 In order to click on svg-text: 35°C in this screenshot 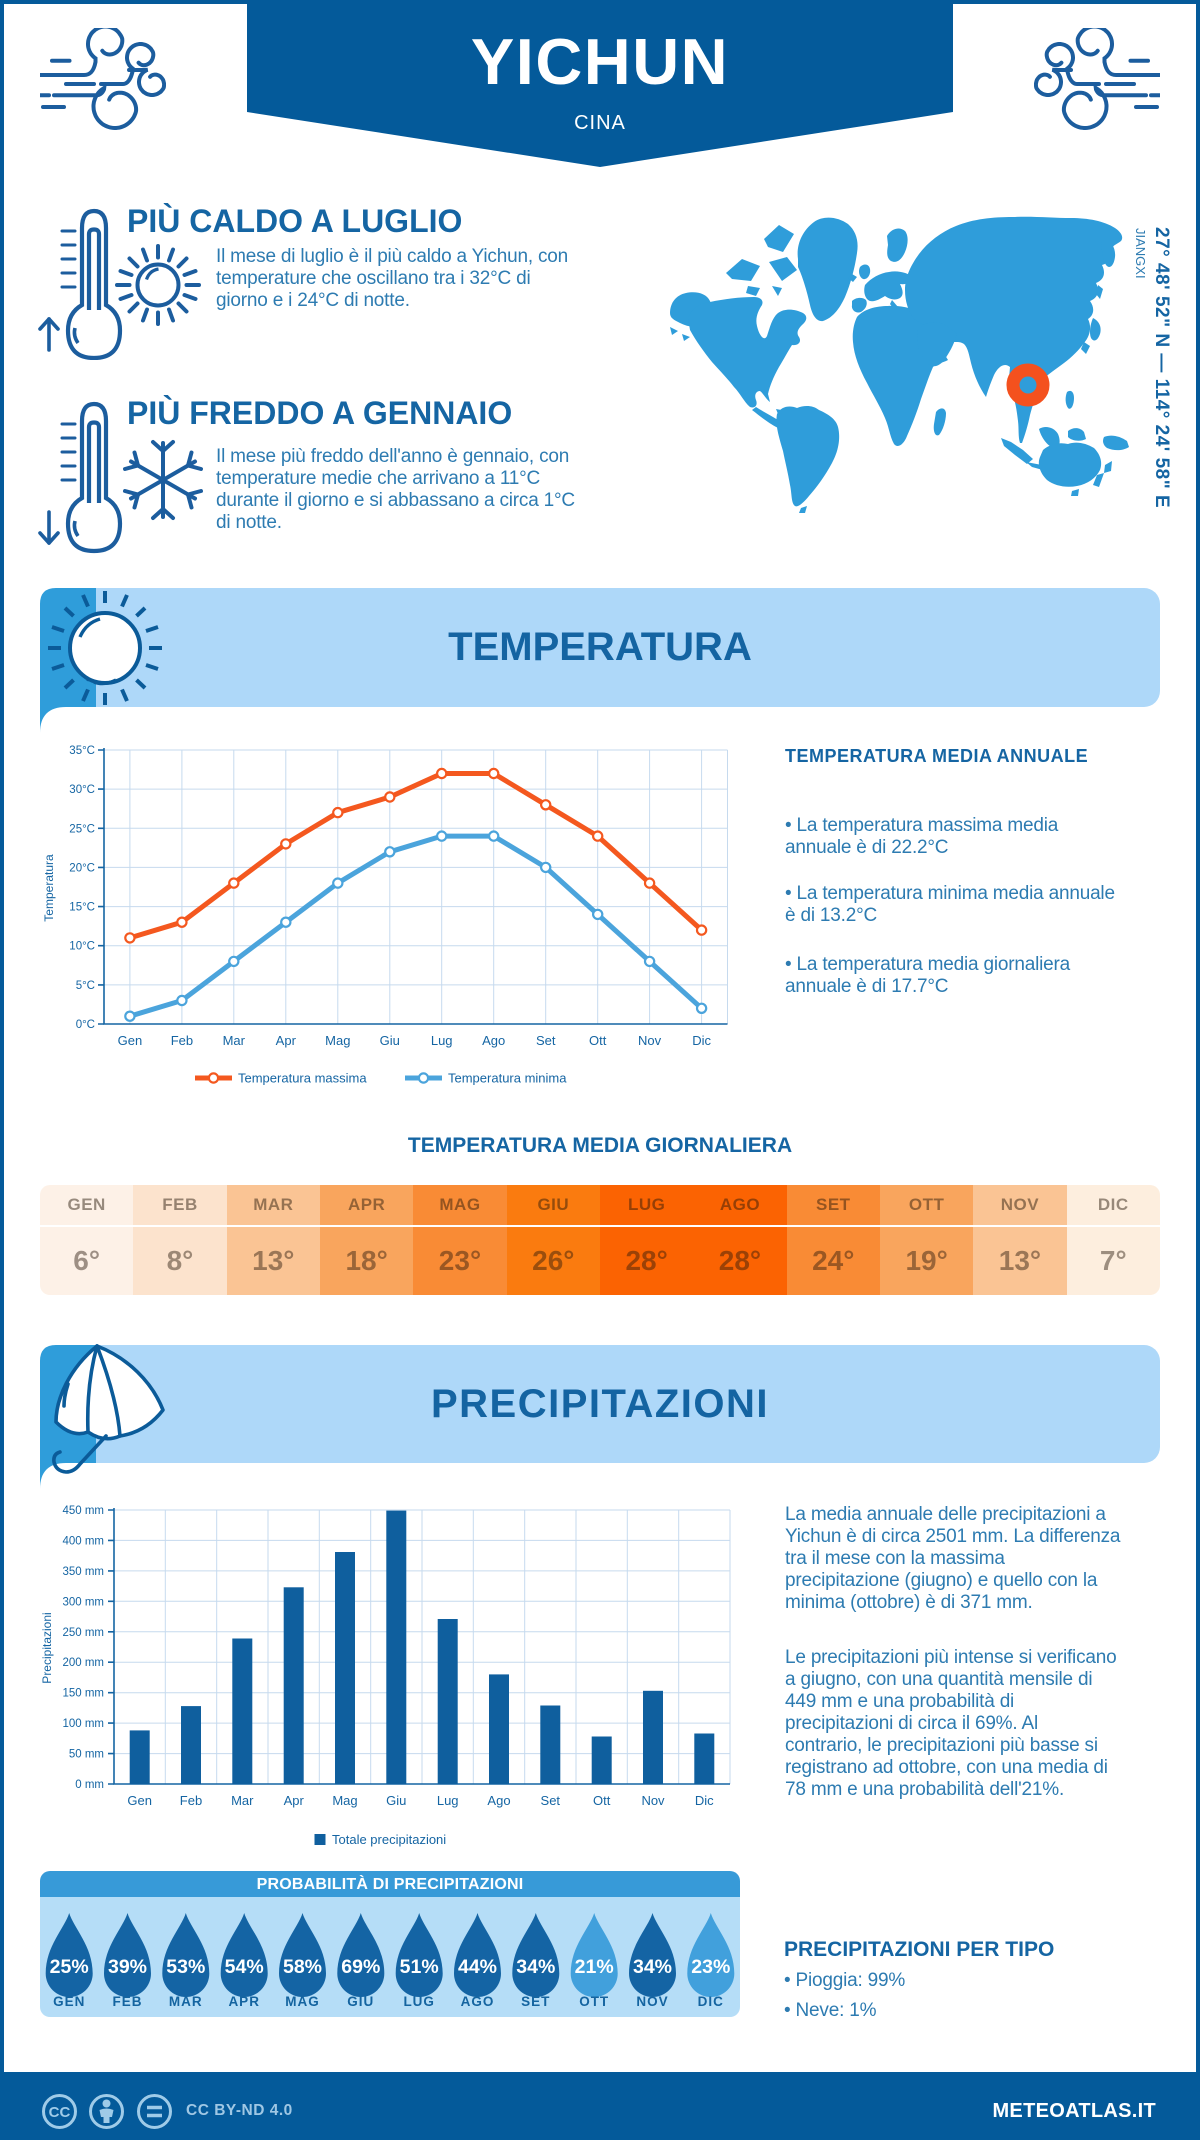, I will do `click(82, 751)`.